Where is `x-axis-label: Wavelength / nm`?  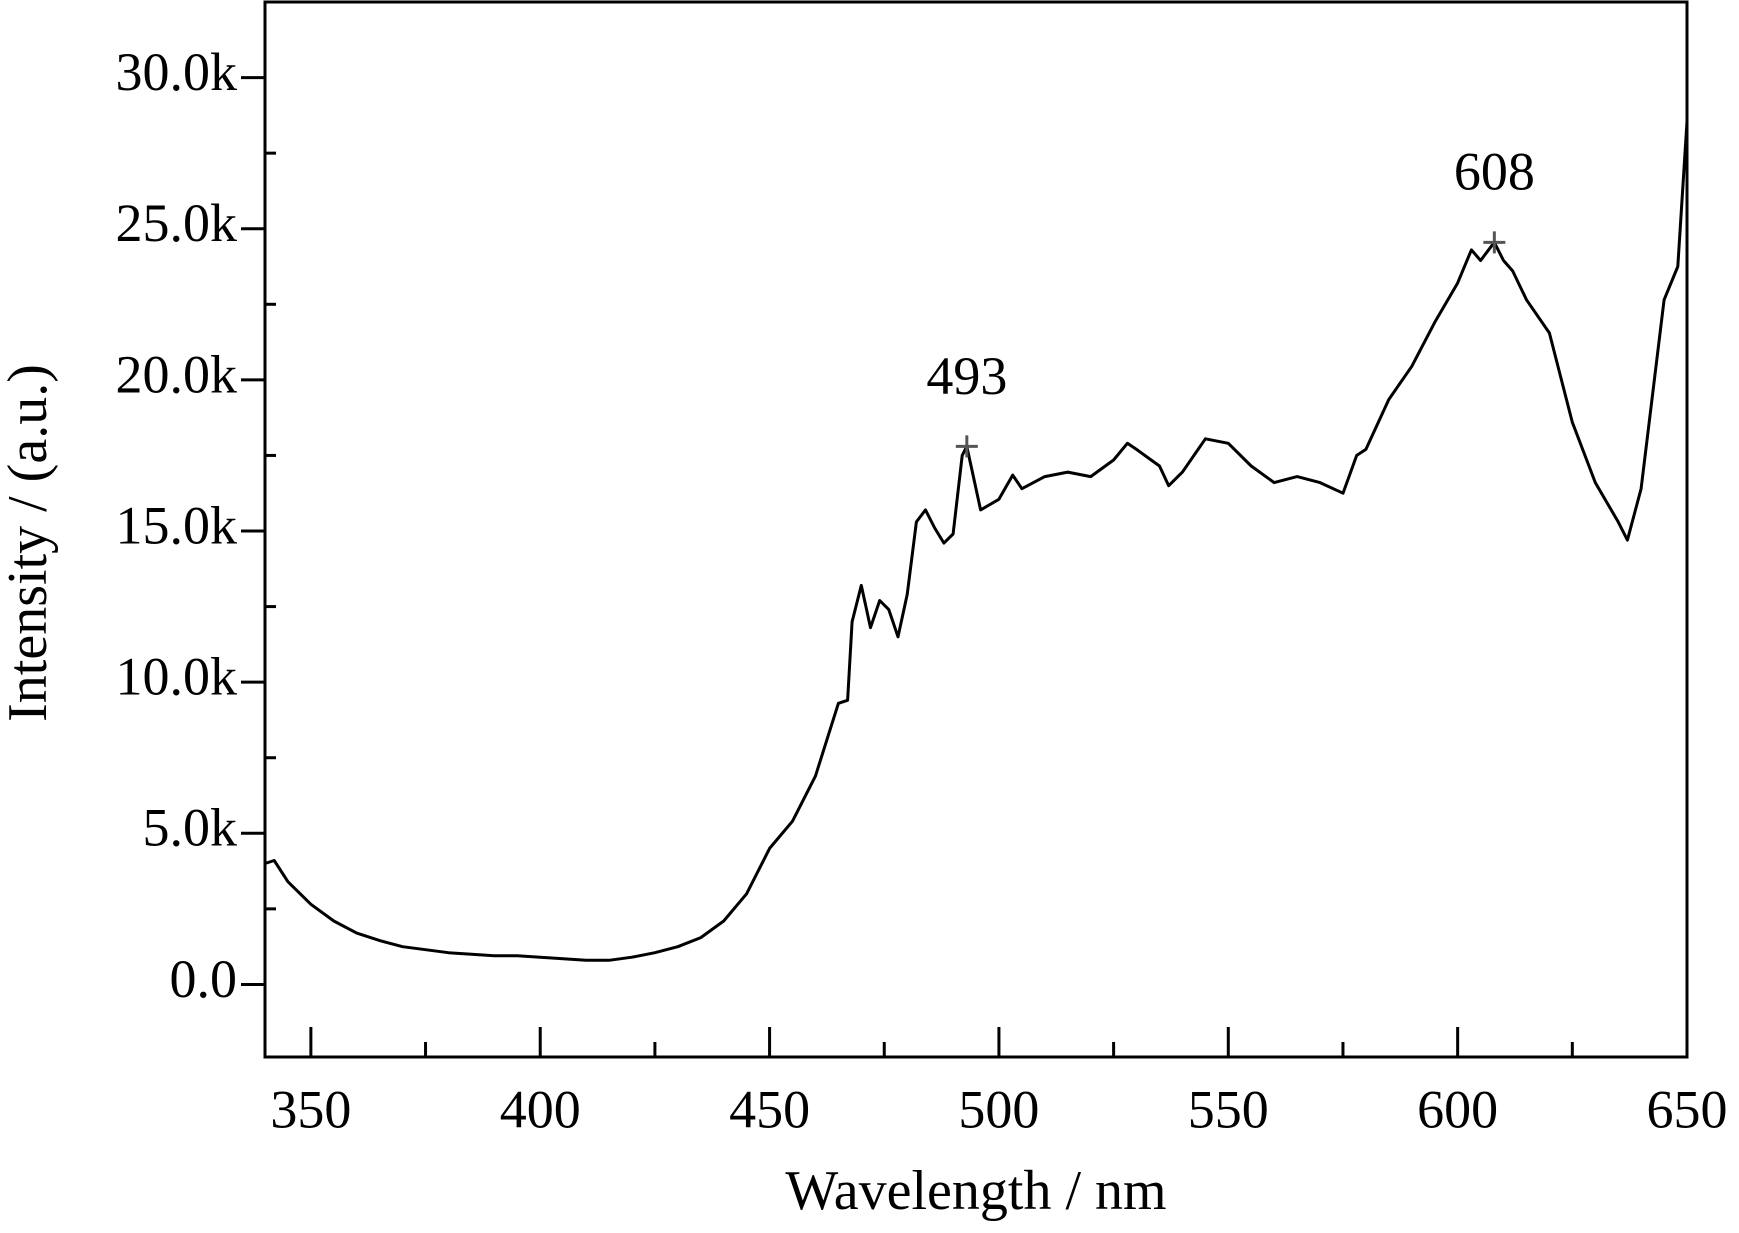
x-axis-label: Wavelength / nm is located at coordinates (975, 1191).